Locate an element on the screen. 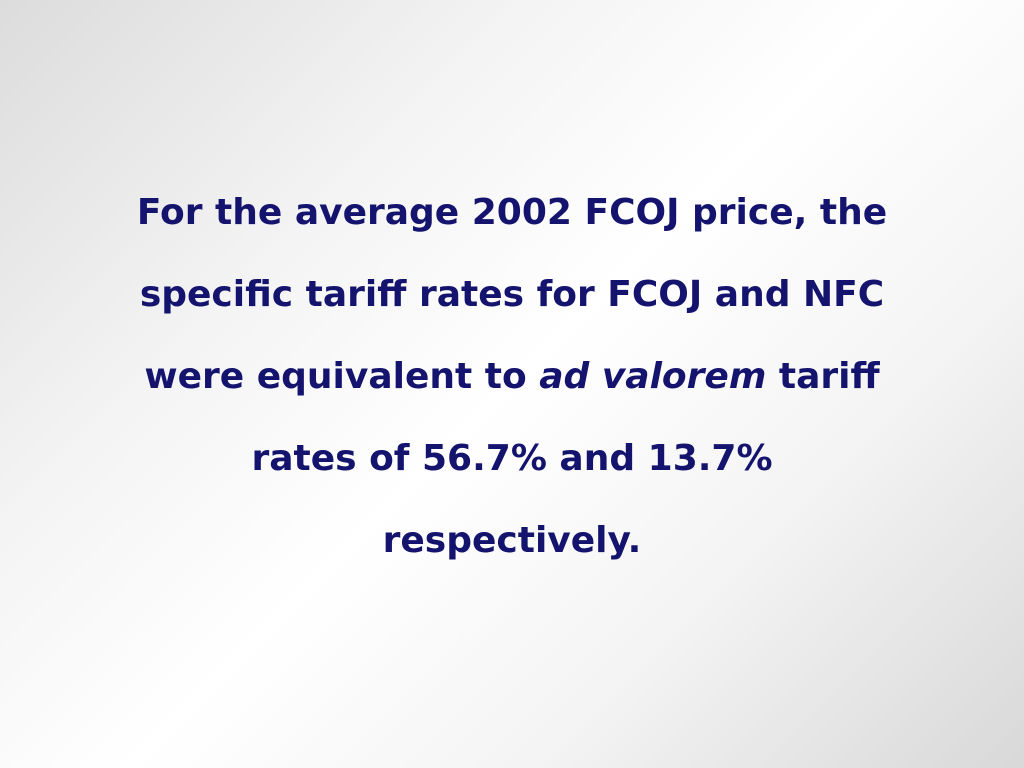  text-span: were equivalent to is located at coordinates (335, 376).